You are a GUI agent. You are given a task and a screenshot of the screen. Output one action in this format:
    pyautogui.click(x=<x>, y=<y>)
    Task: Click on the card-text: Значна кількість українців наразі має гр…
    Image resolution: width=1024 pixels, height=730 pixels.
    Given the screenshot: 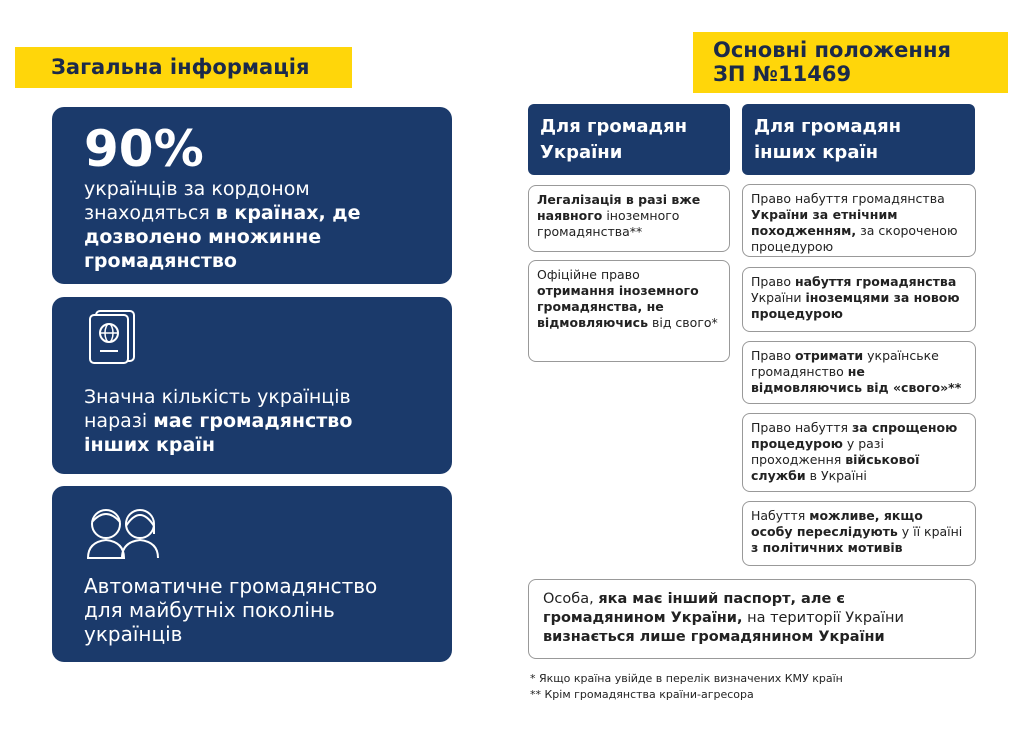 What is the action you would take?
    pyautogui.click(x=234, y=421)
    